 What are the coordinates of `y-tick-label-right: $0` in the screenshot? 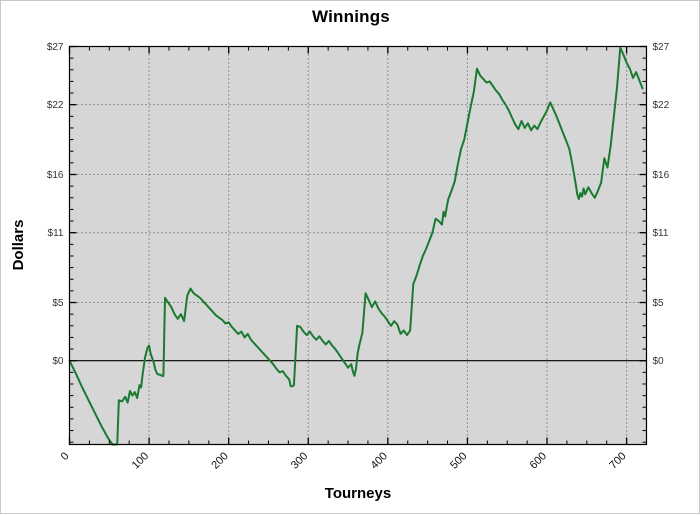 It's located at (659, 361).